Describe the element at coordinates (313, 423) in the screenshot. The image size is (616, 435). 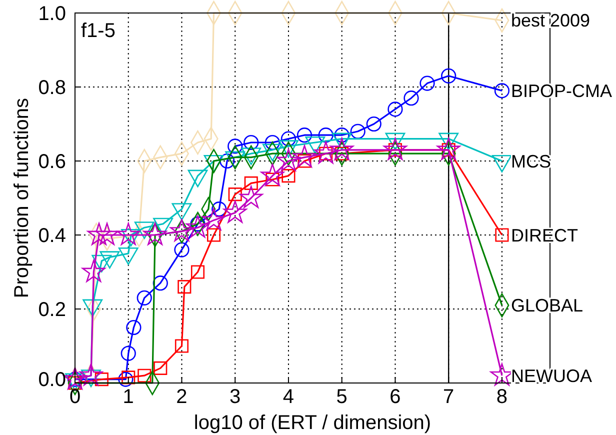
I see `x-axis-title: log10 of (ERT / dimension)` at that location.